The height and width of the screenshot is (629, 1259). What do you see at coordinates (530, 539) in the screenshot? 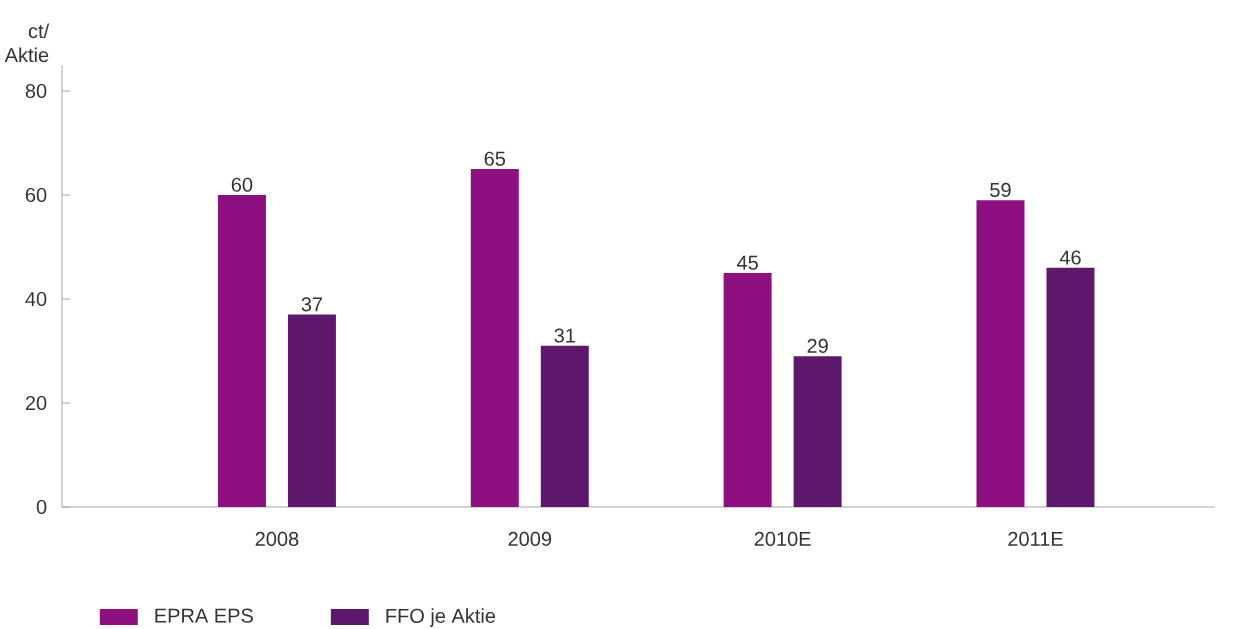
I see `x-tick-label: 2009` at bounding box center [530, 539].